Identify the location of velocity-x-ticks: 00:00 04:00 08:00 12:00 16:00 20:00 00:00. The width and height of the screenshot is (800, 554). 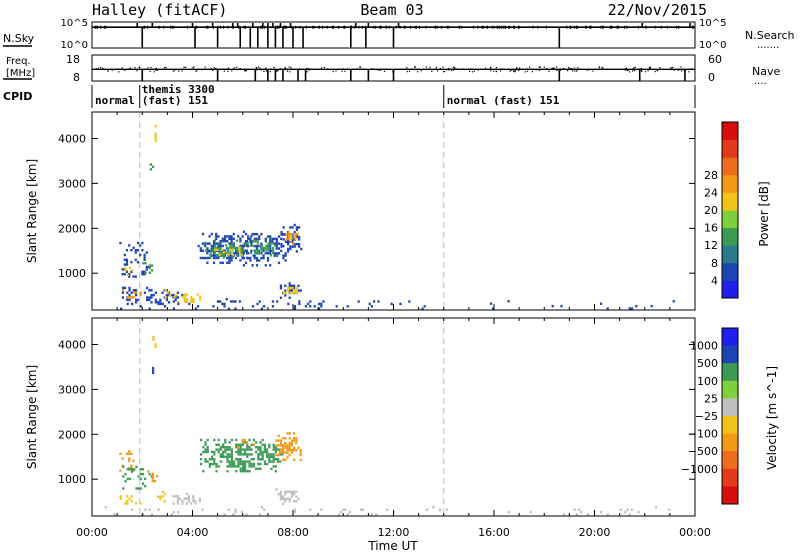
(393, 532).